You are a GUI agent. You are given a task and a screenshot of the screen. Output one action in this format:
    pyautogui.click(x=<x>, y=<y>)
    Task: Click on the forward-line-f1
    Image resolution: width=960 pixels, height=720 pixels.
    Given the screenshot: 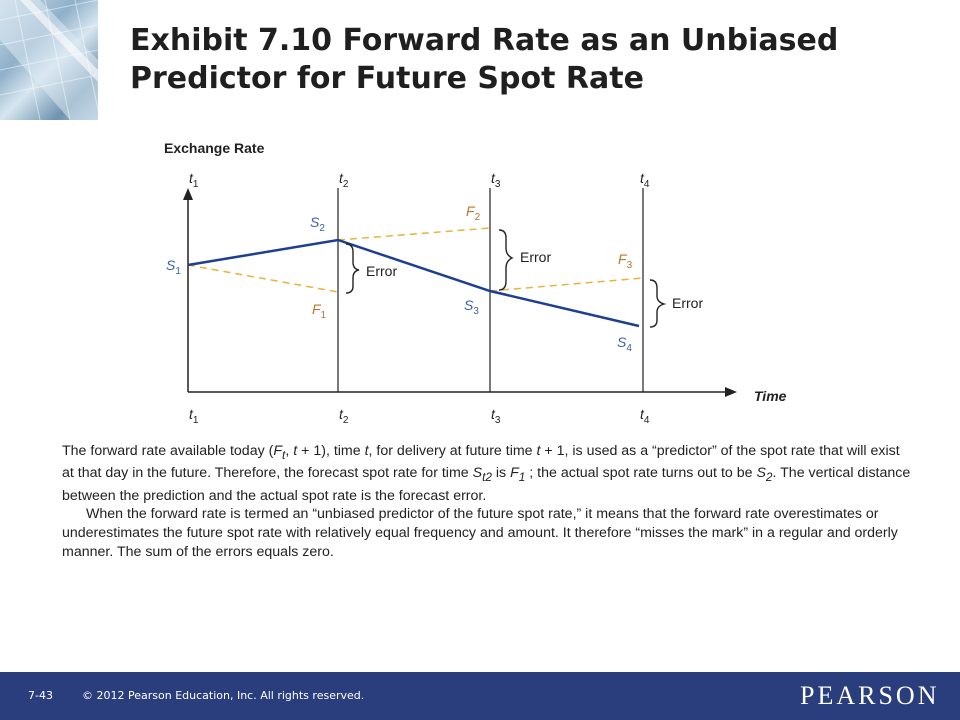 What is the action you would take?
    pyautogui.click(x=263, y=278)
    